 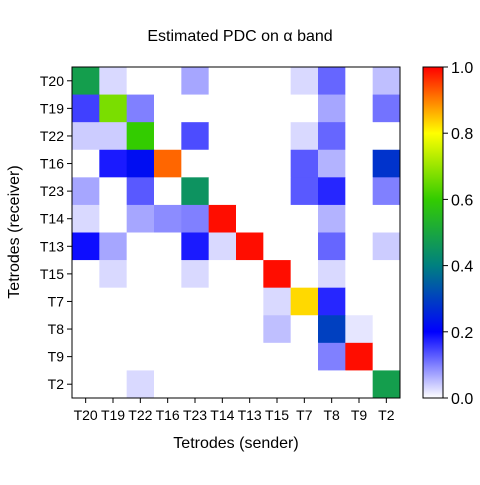 I want to click on heatmap-cell-T13-T14, so click(x=222, y=246).